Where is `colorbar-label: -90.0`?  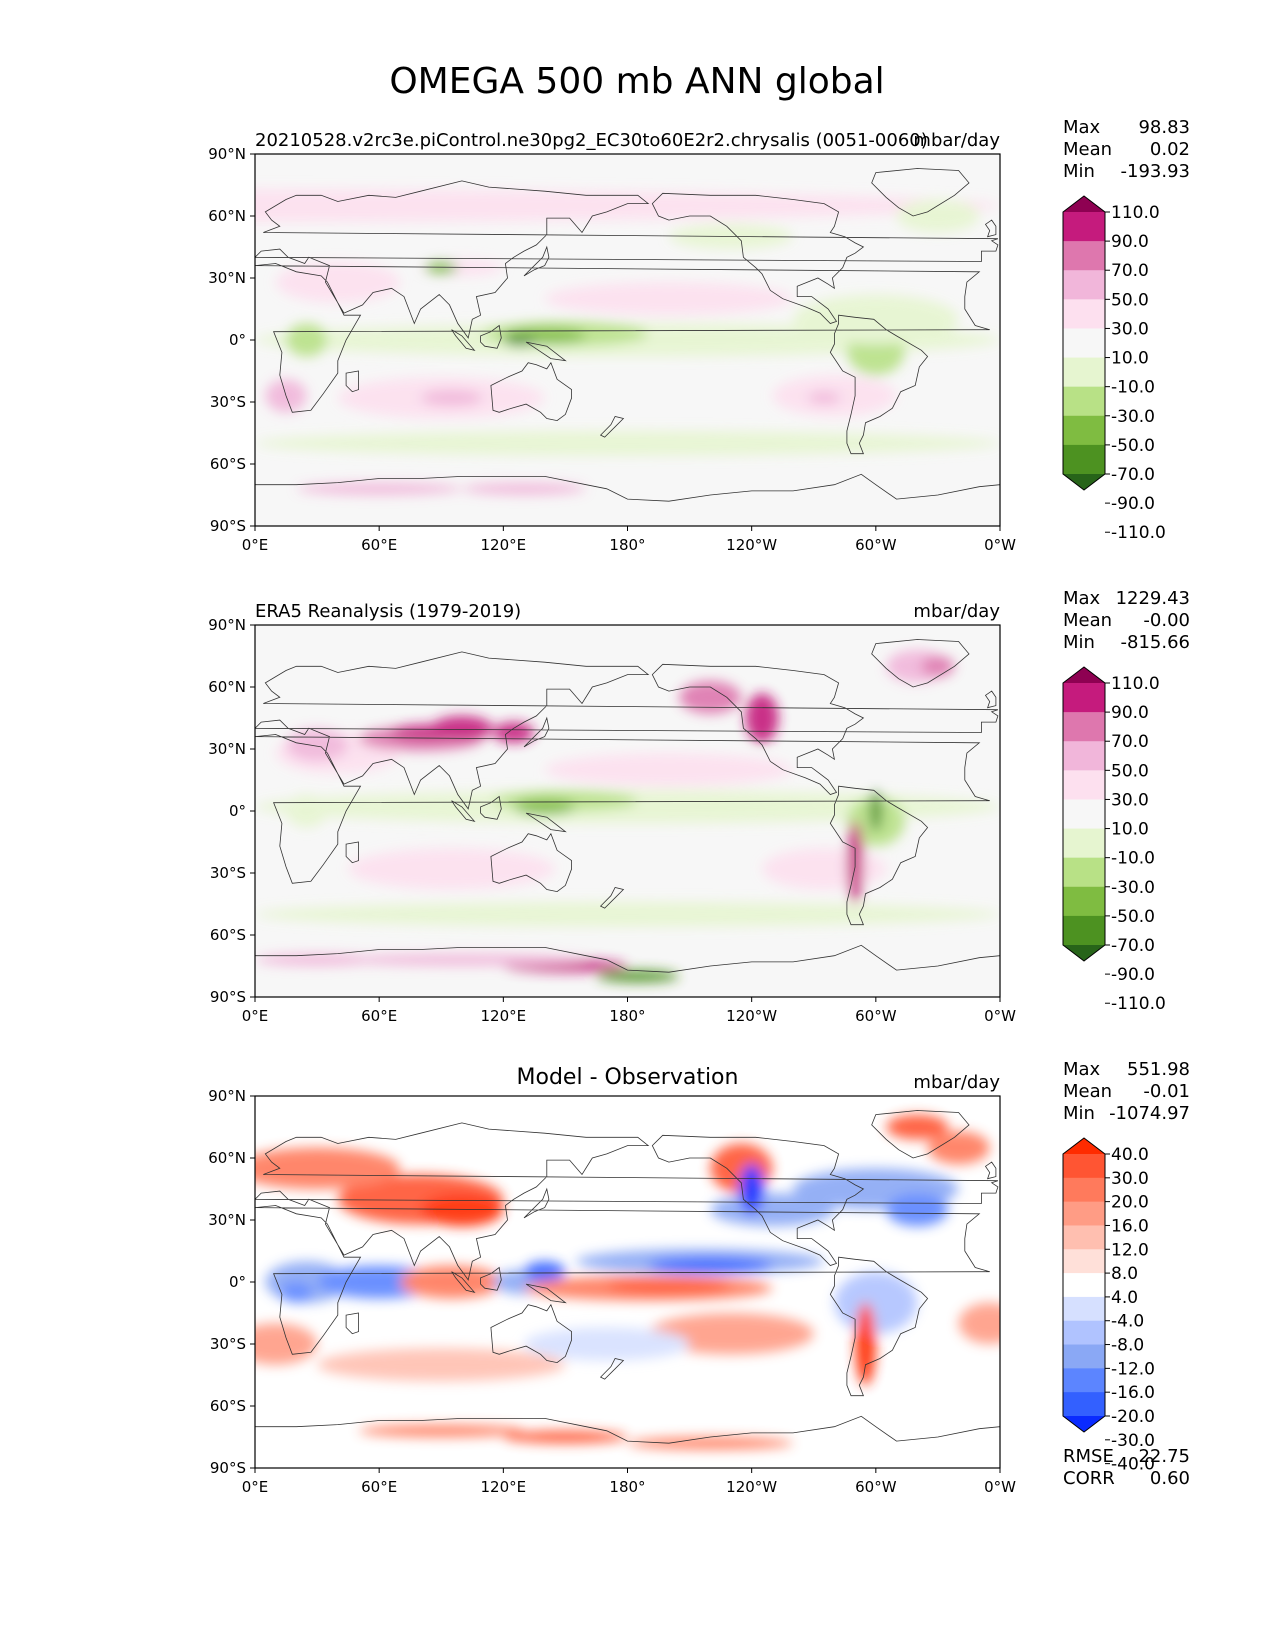
colorbar-label: -90.0 is located at coordinates (1133, 975).